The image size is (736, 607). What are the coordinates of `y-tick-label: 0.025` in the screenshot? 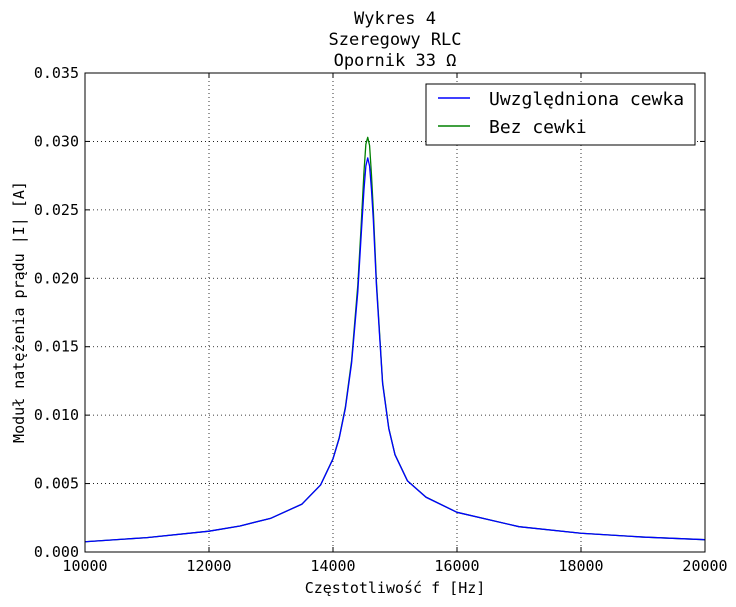 It's located at (56, 210).